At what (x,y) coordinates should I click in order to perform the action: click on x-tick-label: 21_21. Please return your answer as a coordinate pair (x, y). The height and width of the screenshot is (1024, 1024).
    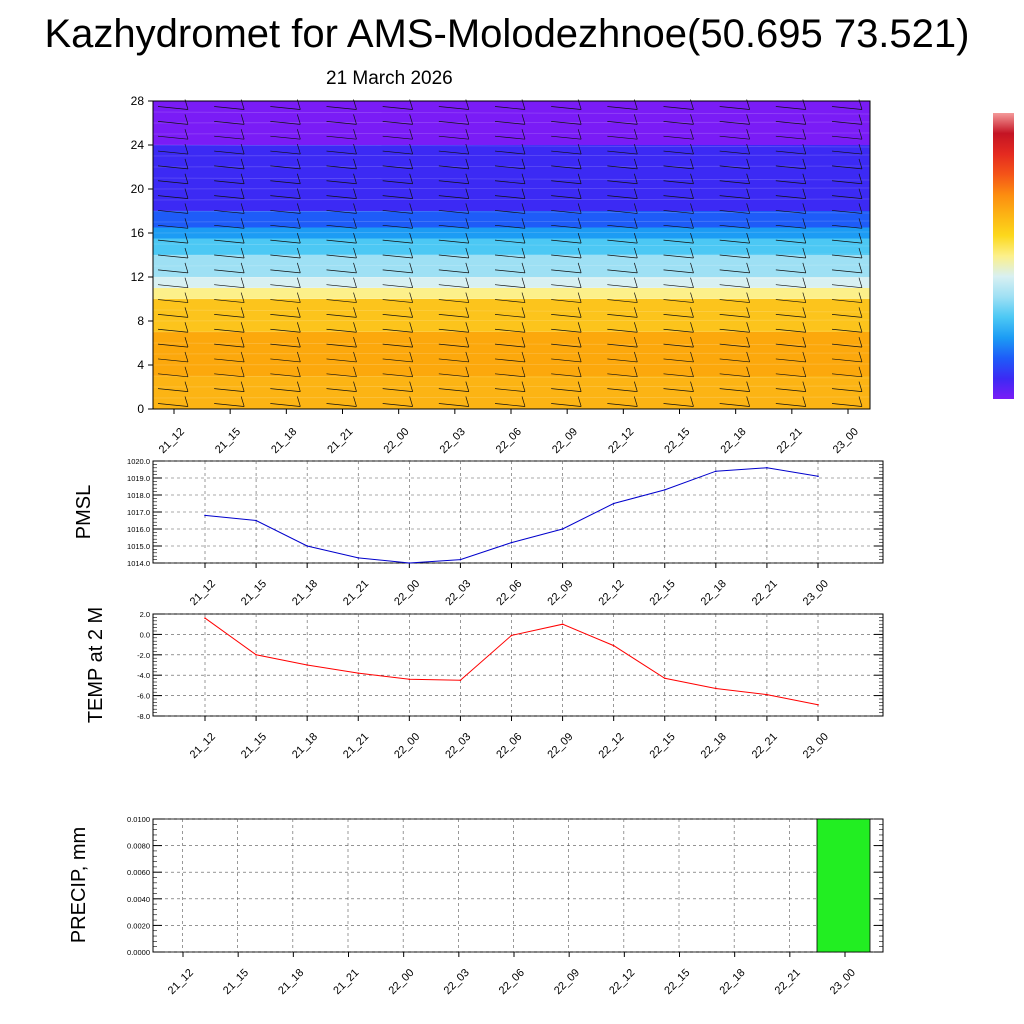
    Looking at the image, I should click on (340, 441).